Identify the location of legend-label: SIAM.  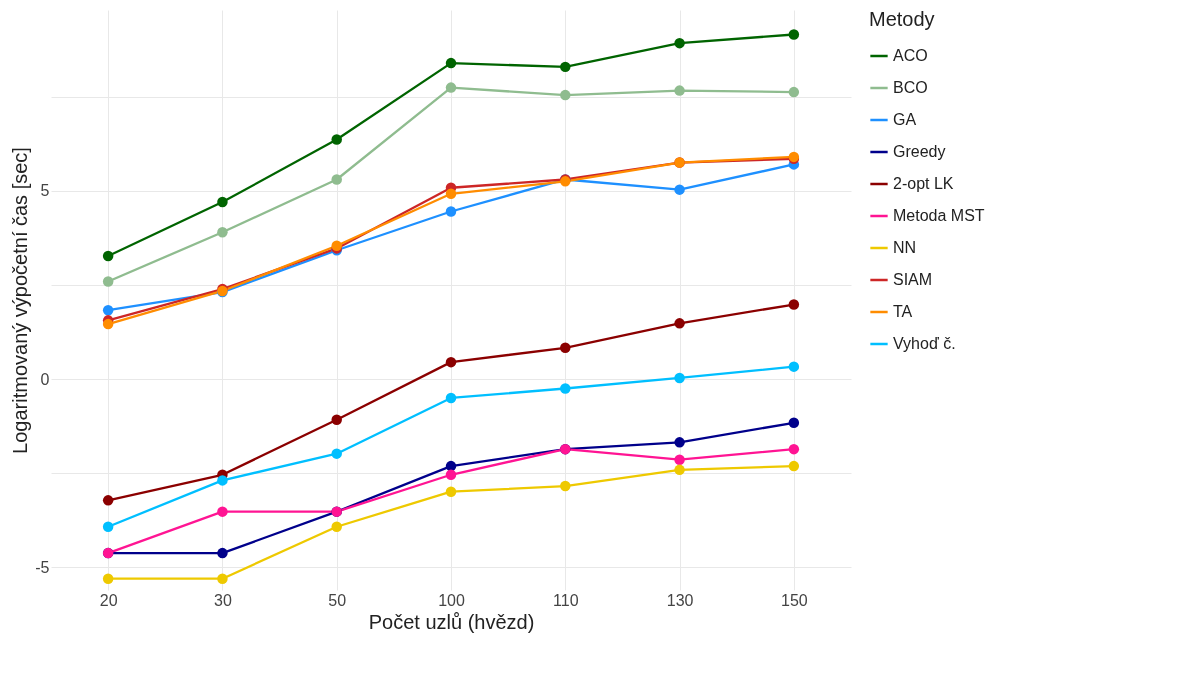
(913, 279).